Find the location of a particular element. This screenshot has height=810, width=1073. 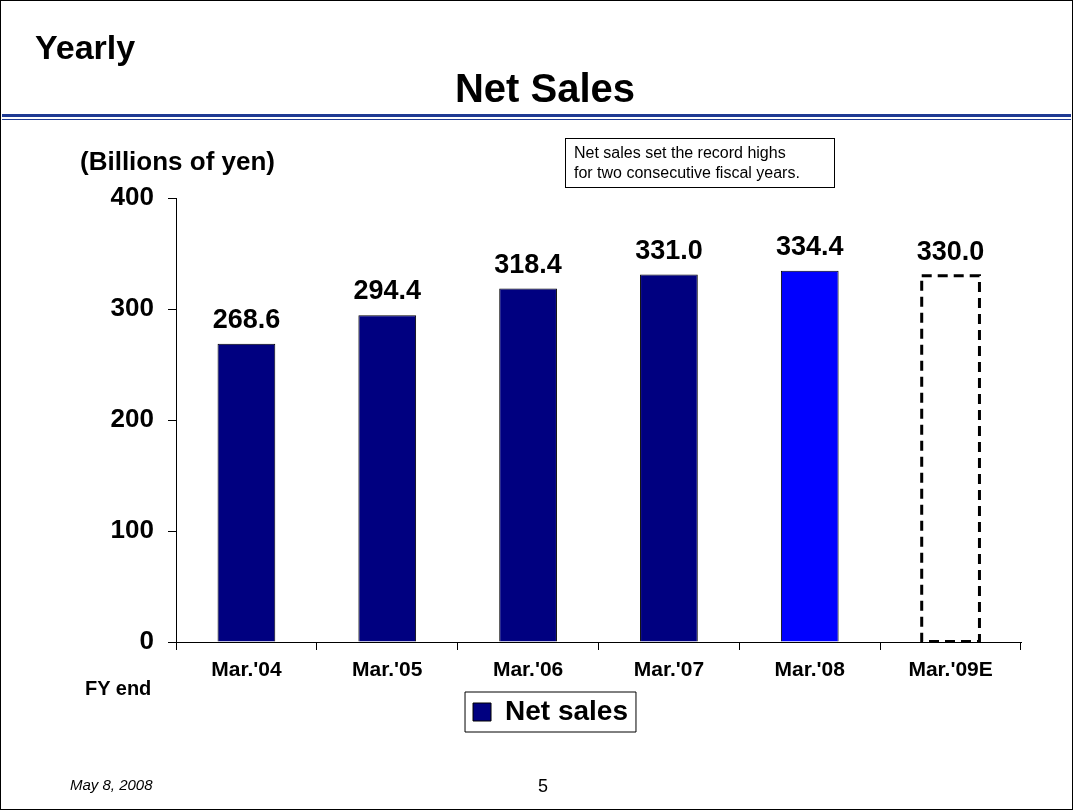

data-label: 331.0 is located at coordinates (669, 249).